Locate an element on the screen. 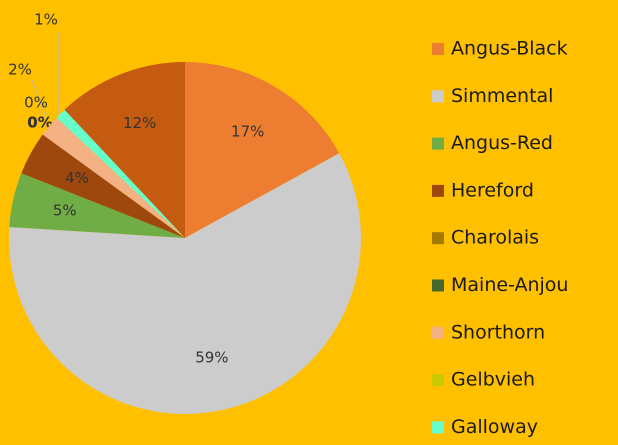  legend-label: Hereford is located at coordinates (492, 190).